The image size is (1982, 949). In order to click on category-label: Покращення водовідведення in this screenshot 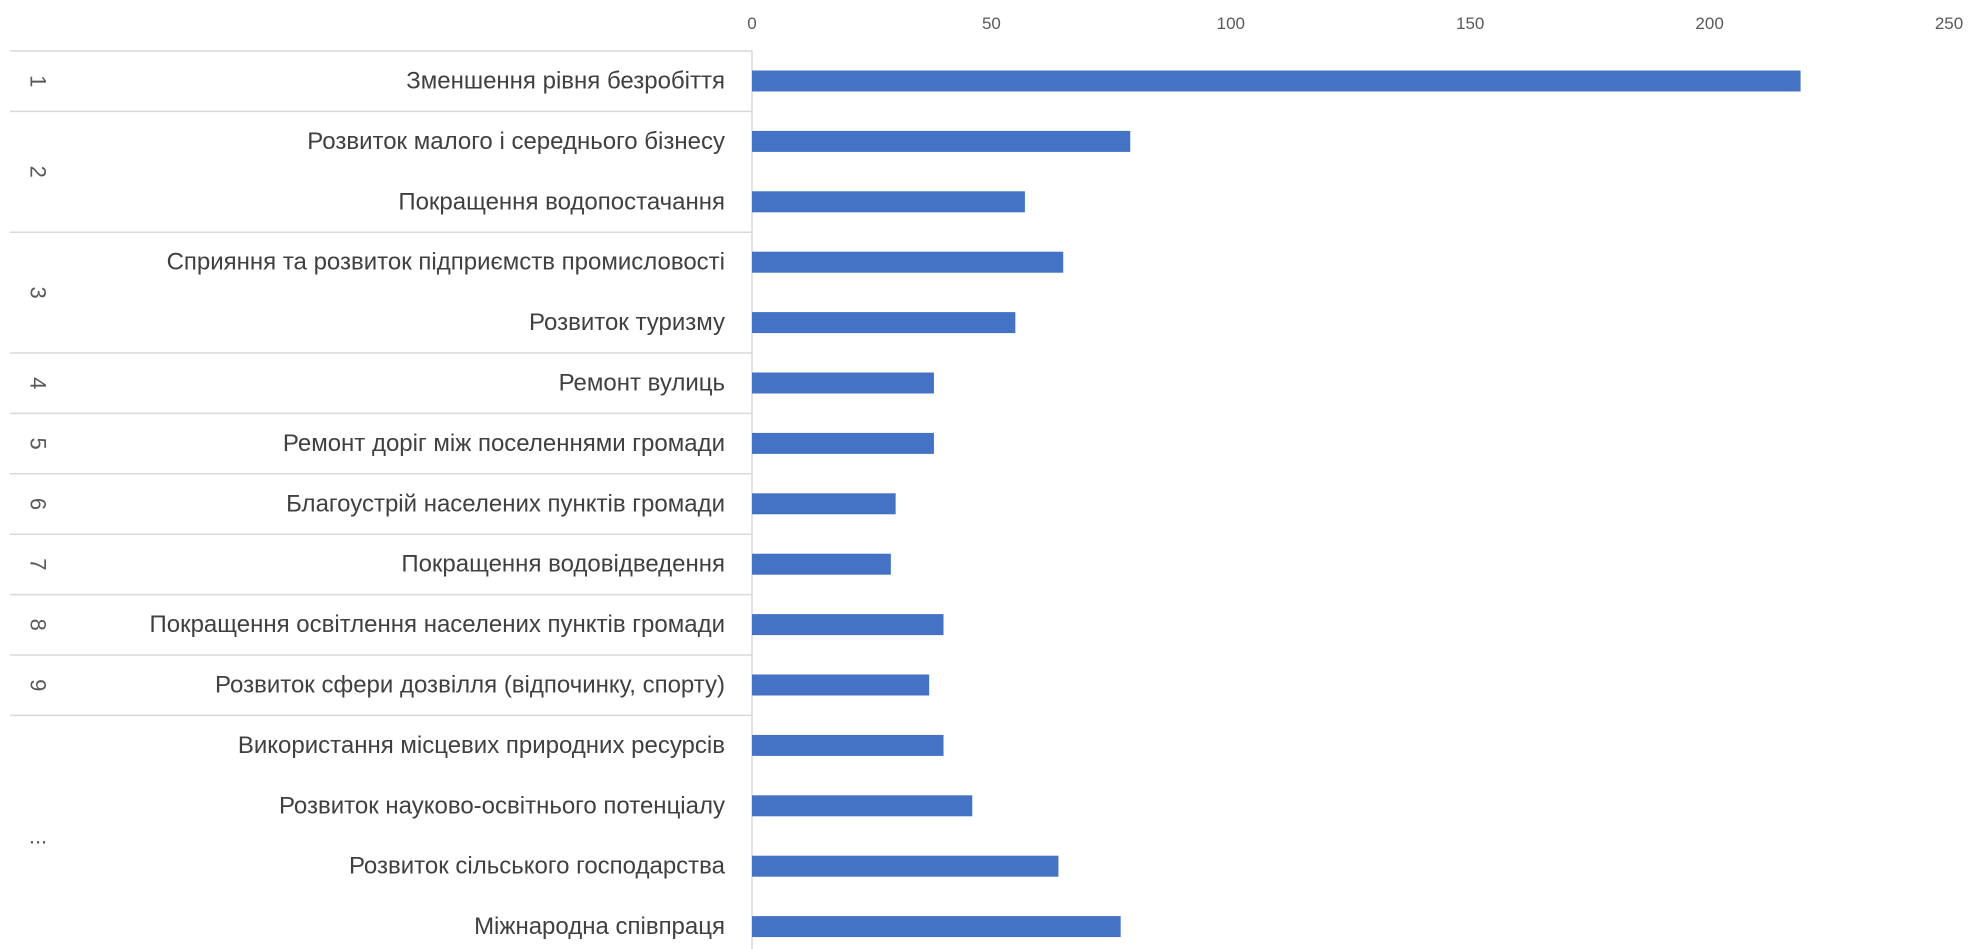, I will do `click(563, 564)`.